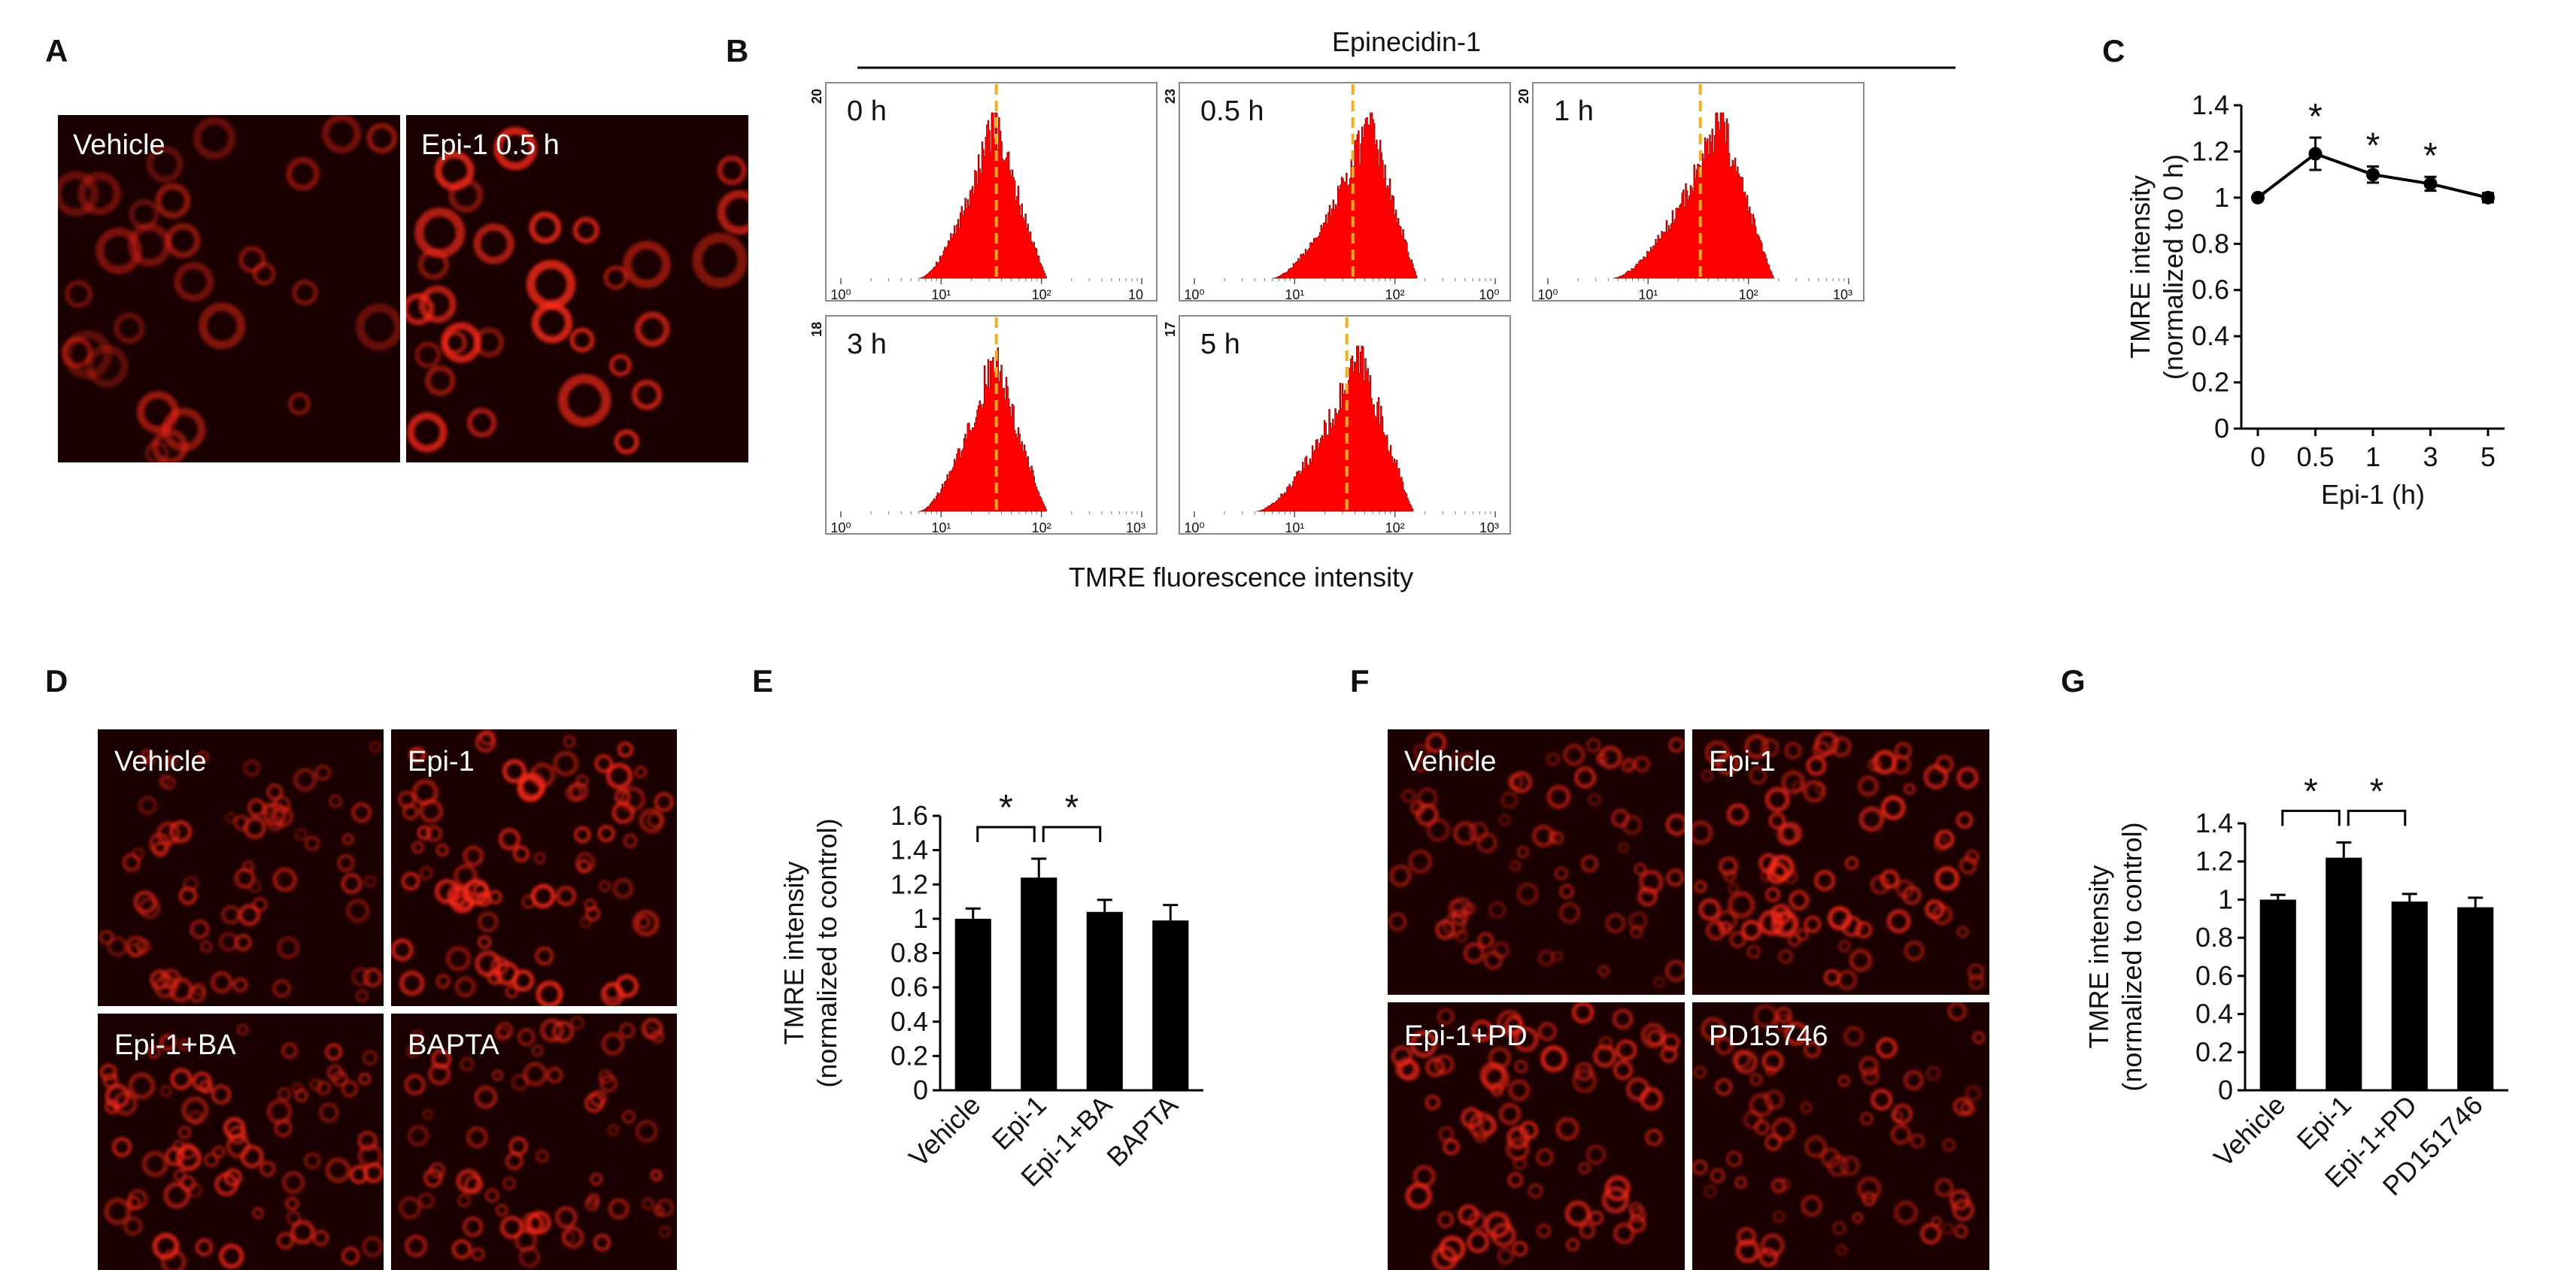 The height and width of the screenshot is (1270, 2576). I want to click on micrograph-d-vehicle: Vehicle, so click(241, 867).